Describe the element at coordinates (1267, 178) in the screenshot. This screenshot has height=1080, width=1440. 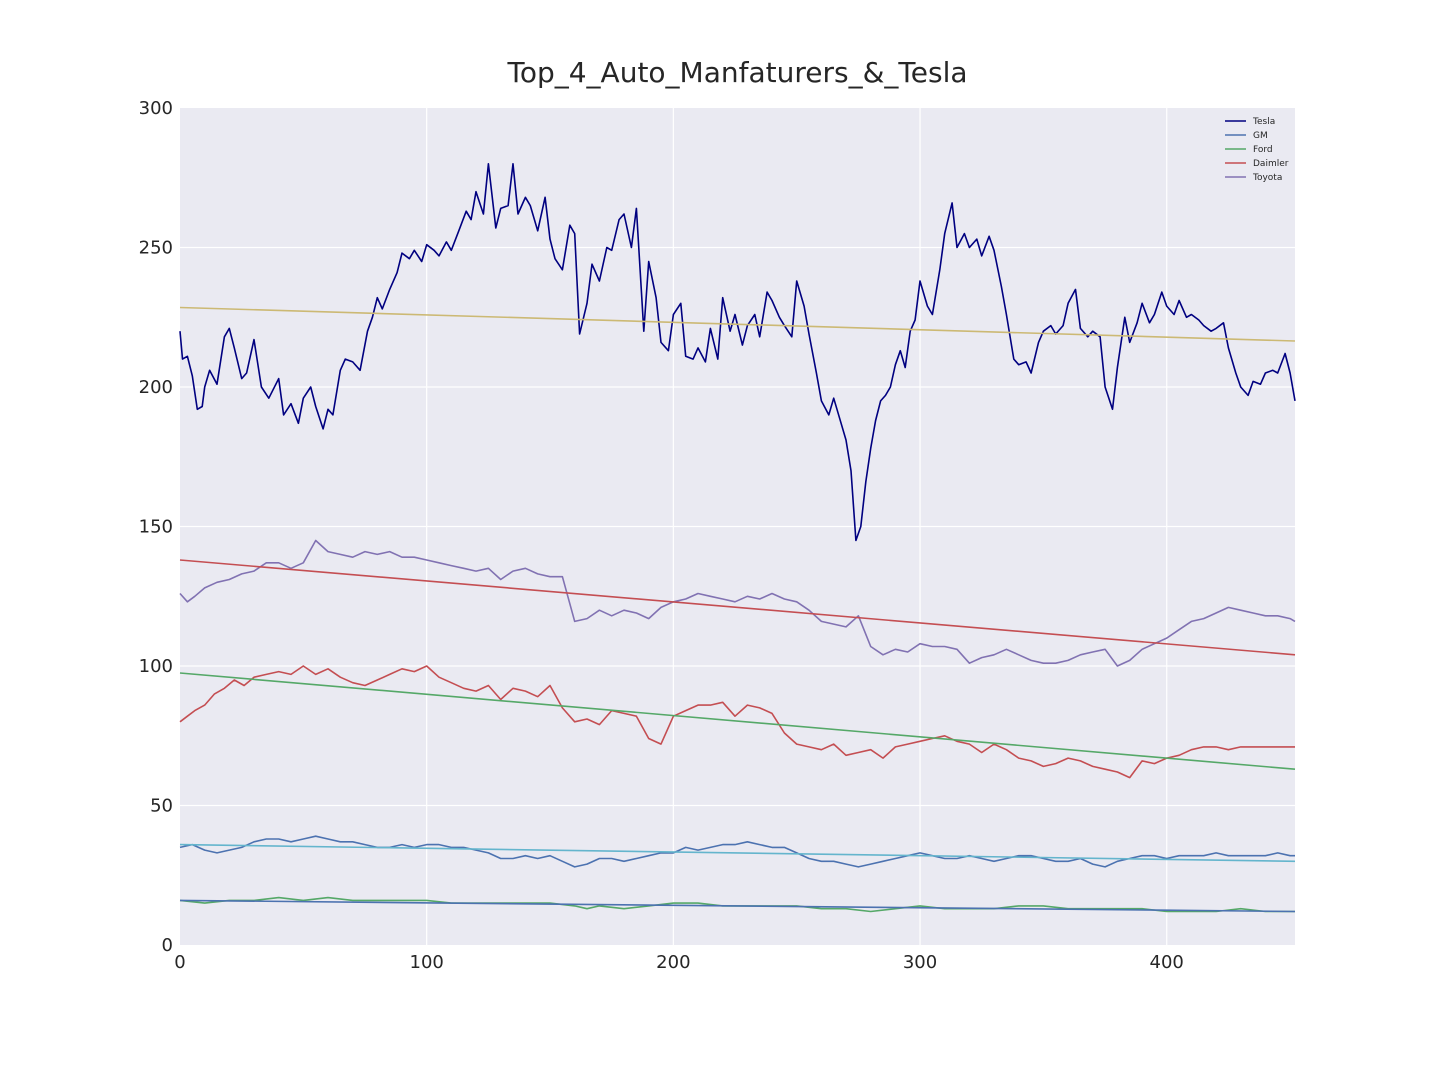
I see `legend-label-toyota: Toyota` at that location.